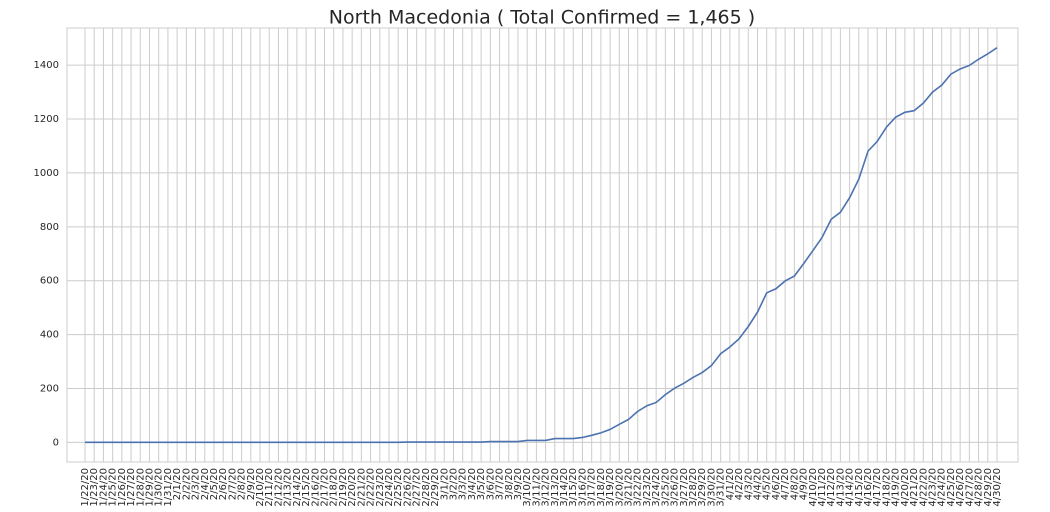  Describe the element at coordinates (159, 487) in the screenshot. I see `x-tick-label: 1/30/20` at that location.